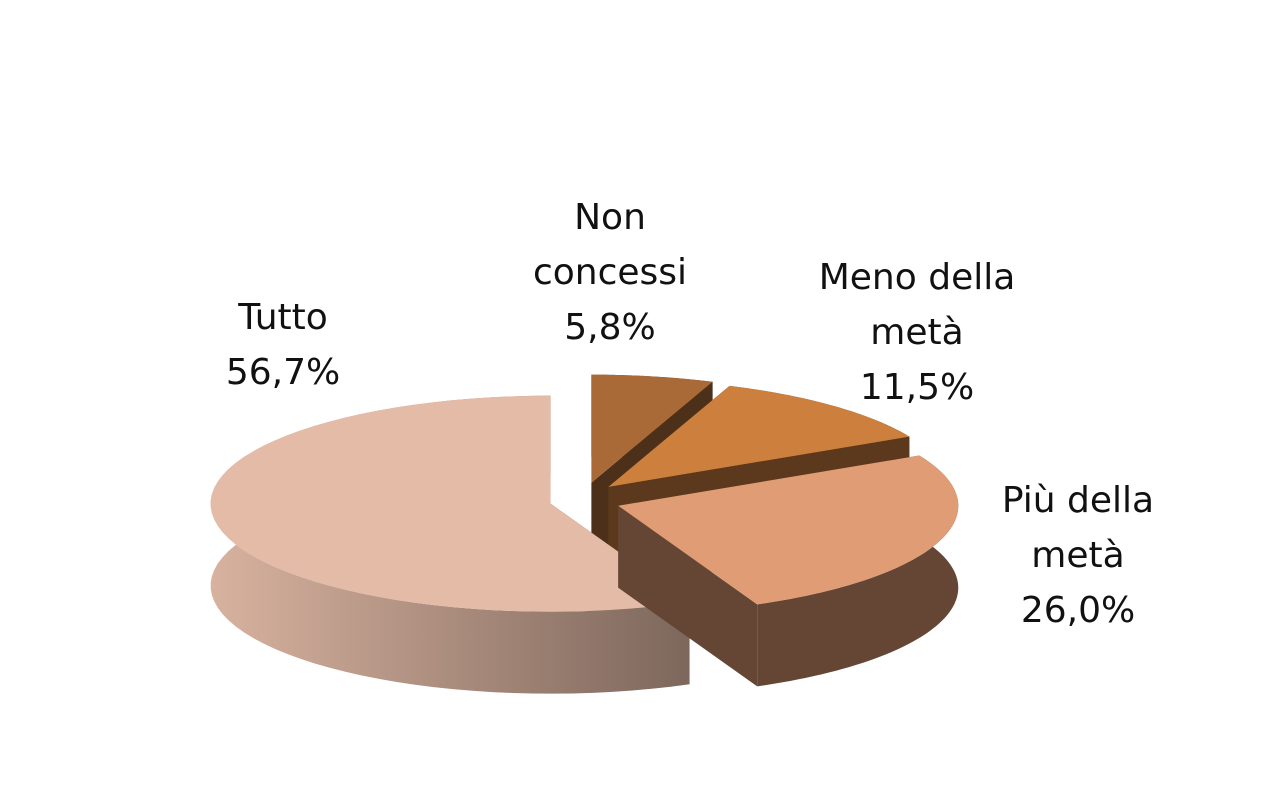 The image size is (1280, 796). I want to click on slice-label: Più della metà 26,0%, so click(1078, 555).